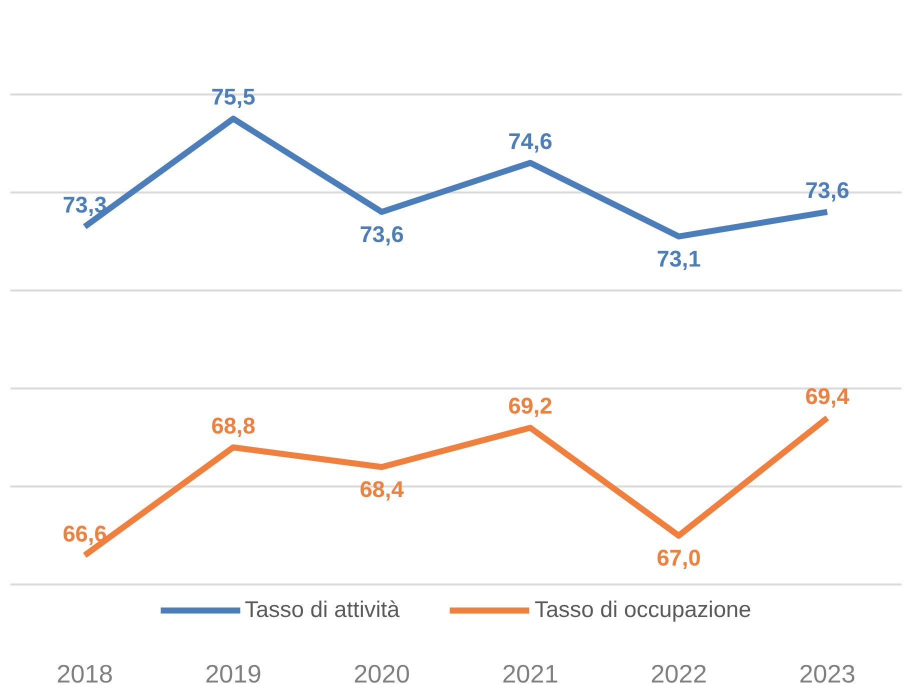  Describe the element at coordinates (84, 533) in the screenshot. I see `data-label: 66,6` at that location.